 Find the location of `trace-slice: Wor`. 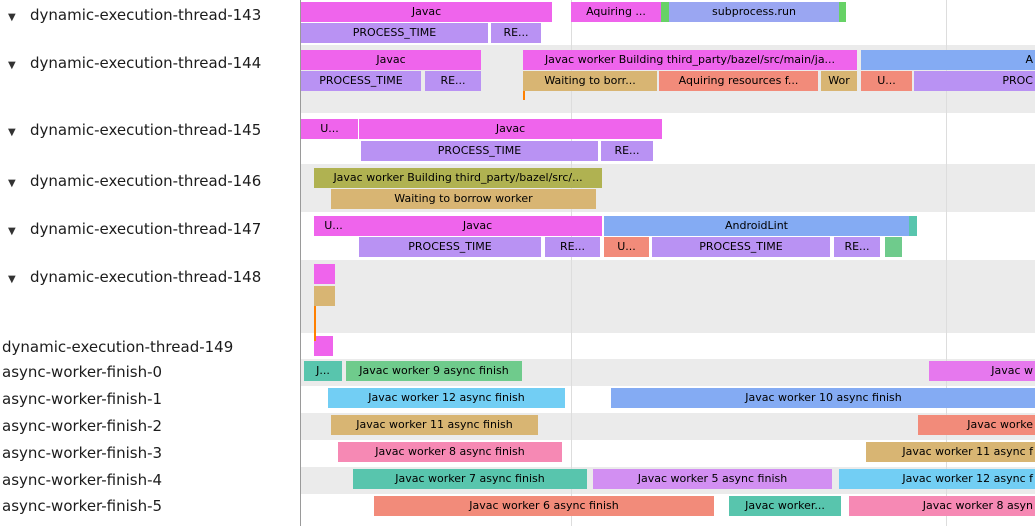

trace-slice: Wor is located at coordinates (839, 81).